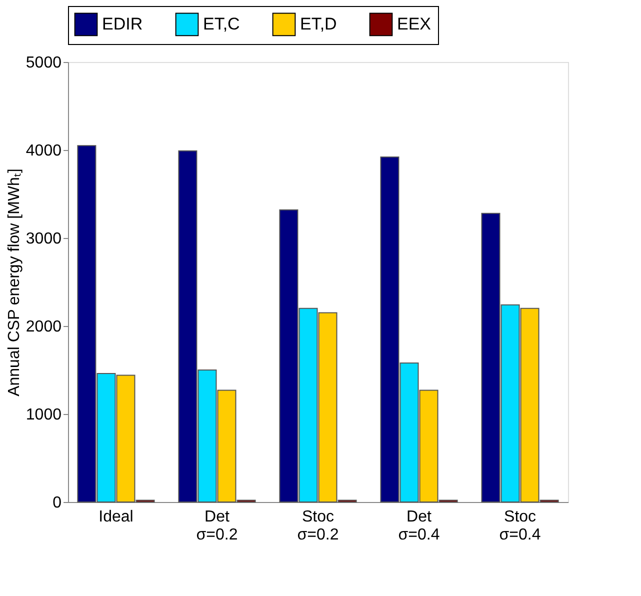  I want to click on y-axis-title: Annual CSP energy flow [MWhₜ], so click(14, 282).